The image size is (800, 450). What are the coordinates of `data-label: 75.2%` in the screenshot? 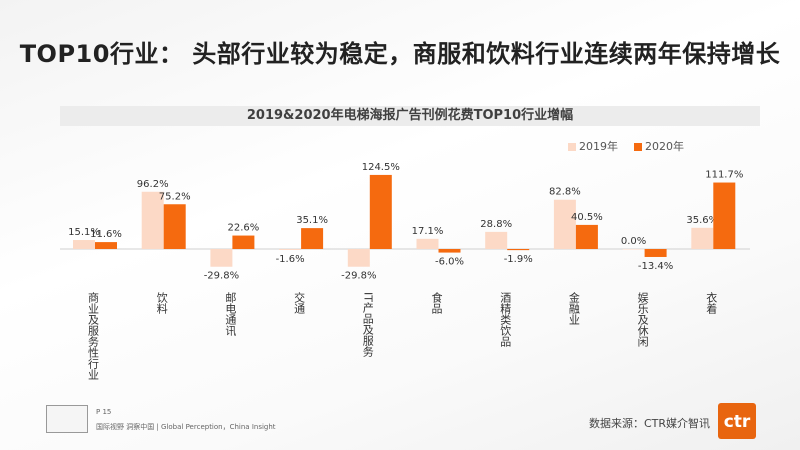 It's located at (175, 196).